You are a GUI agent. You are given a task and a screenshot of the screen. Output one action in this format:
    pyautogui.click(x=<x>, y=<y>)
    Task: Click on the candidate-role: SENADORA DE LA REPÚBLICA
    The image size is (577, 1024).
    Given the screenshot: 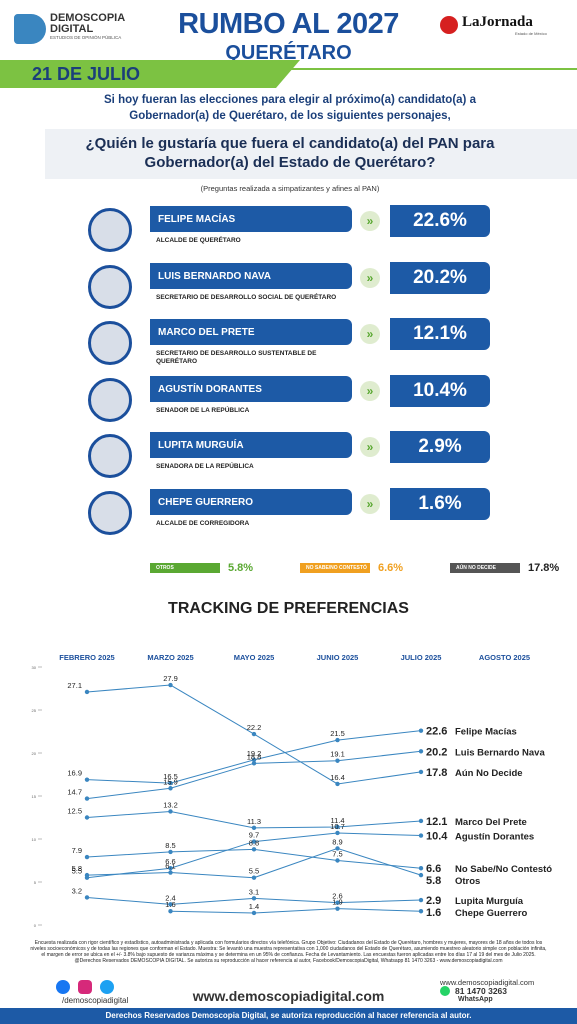 What is the action you would take?
    pyautogui.click(x=205, y=466)
    